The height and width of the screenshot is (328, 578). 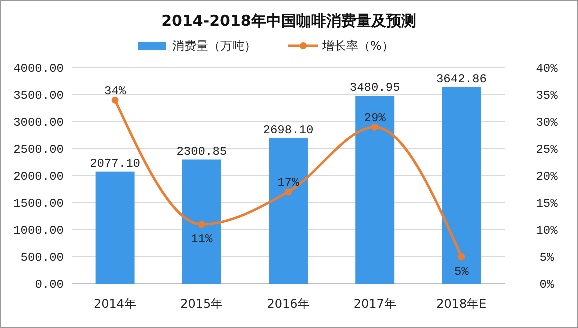 I want to click on x-tick-label: 2014年, so click(x=115, y=304).